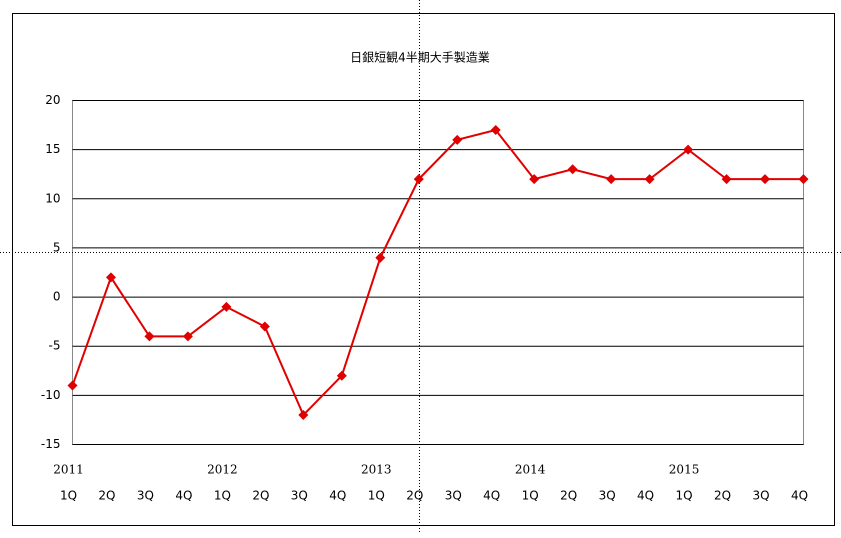  What do you see at coordinates (57, 247) in the screenshot?
I see `y-tick-label: 5` at bounding box center [57, 247].